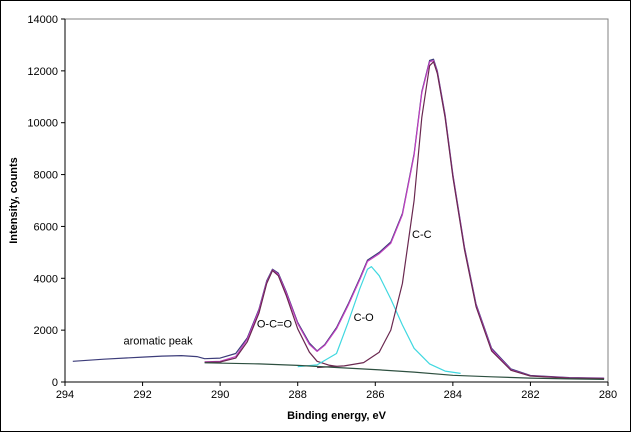 This screenshot has width=631, height=432. I want to click on x-axis-title: Binding energy, eV, so click(336, 416).